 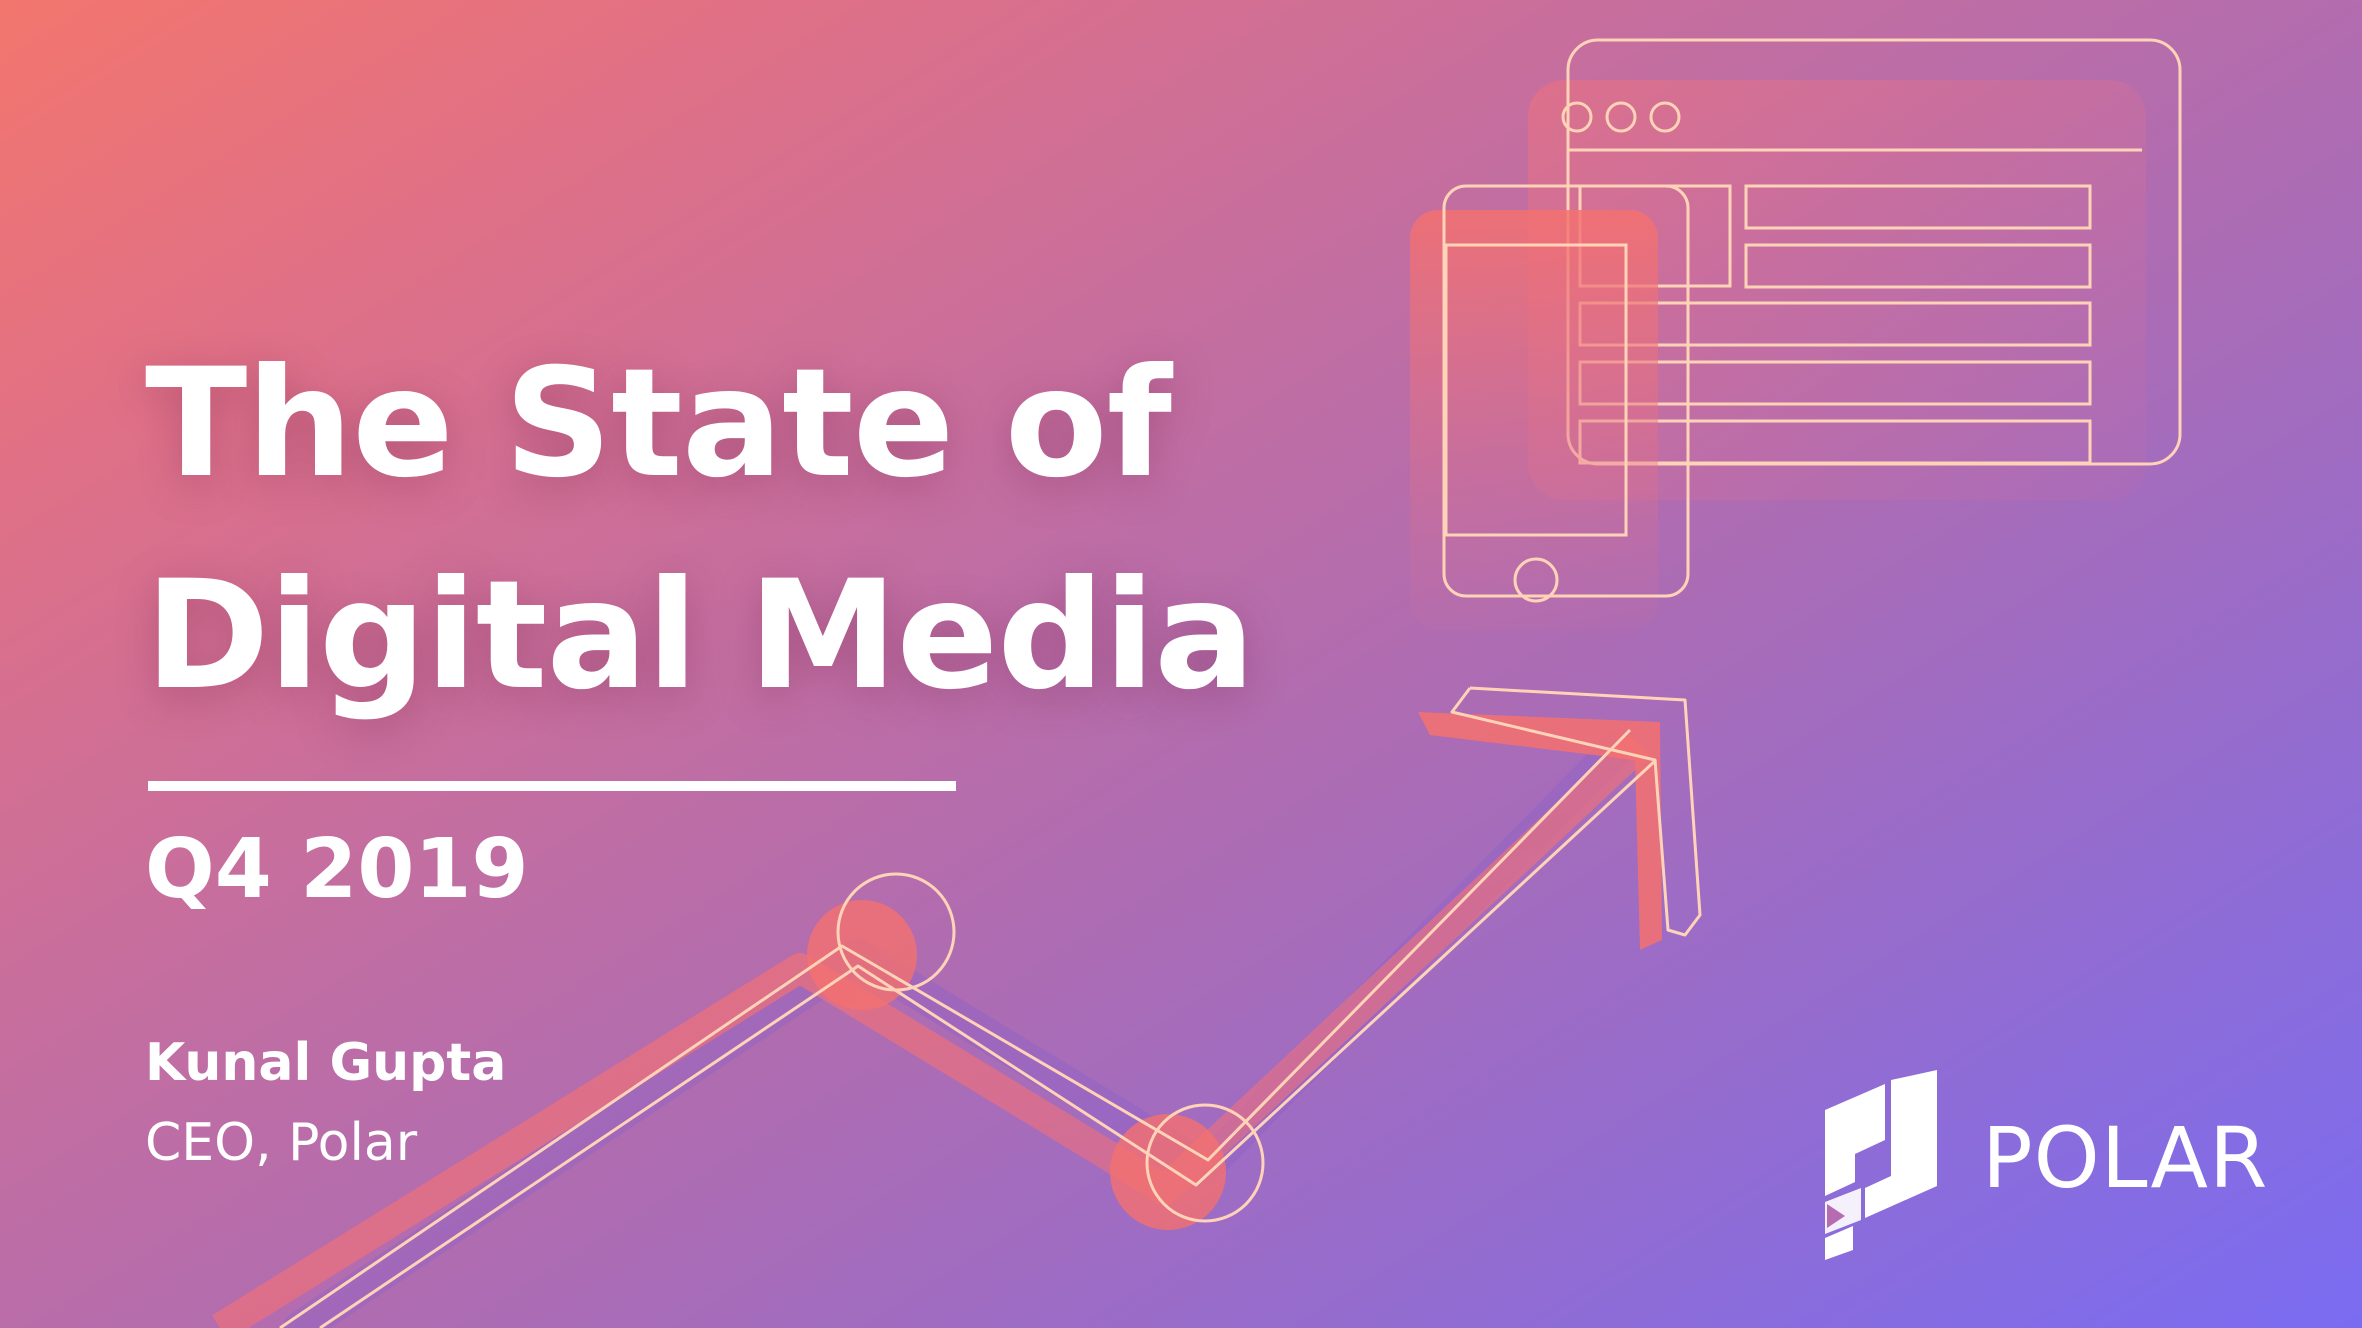 I want to click on polar-logo-icon, so click(x=1881, y=1165).